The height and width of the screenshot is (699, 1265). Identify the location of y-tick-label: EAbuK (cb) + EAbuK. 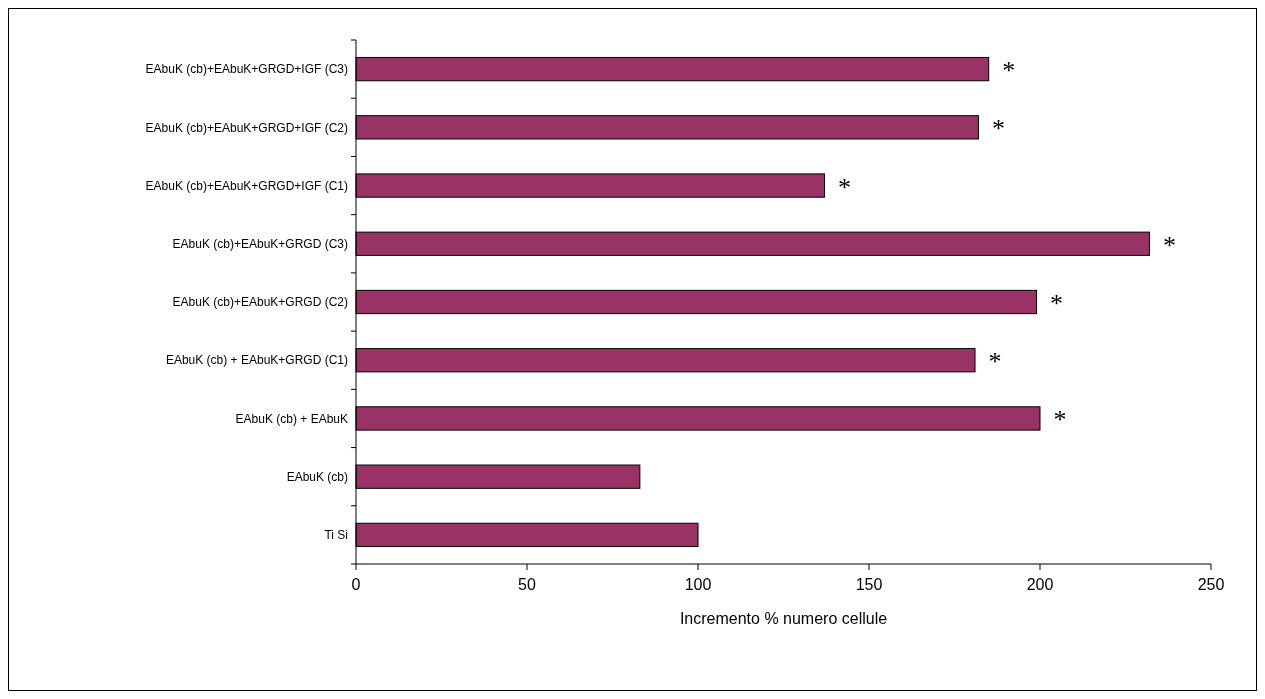
(291, 418).